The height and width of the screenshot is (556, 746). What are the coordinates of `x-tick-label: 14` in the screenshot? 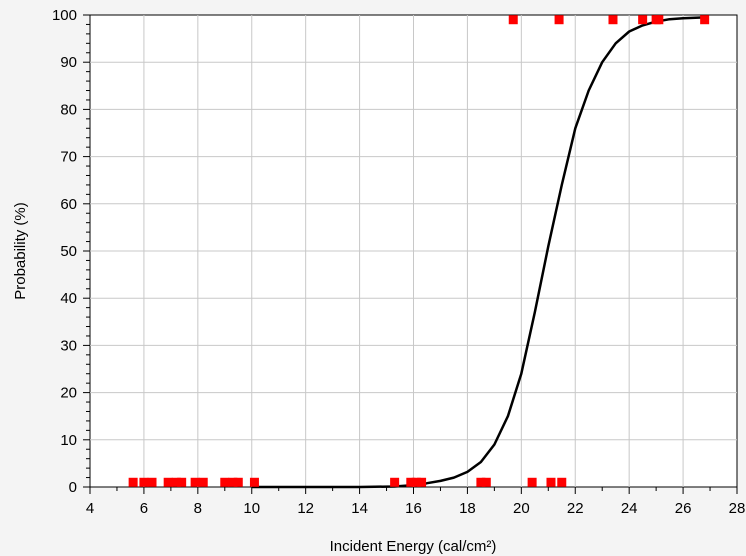 It's located at (359, 508).